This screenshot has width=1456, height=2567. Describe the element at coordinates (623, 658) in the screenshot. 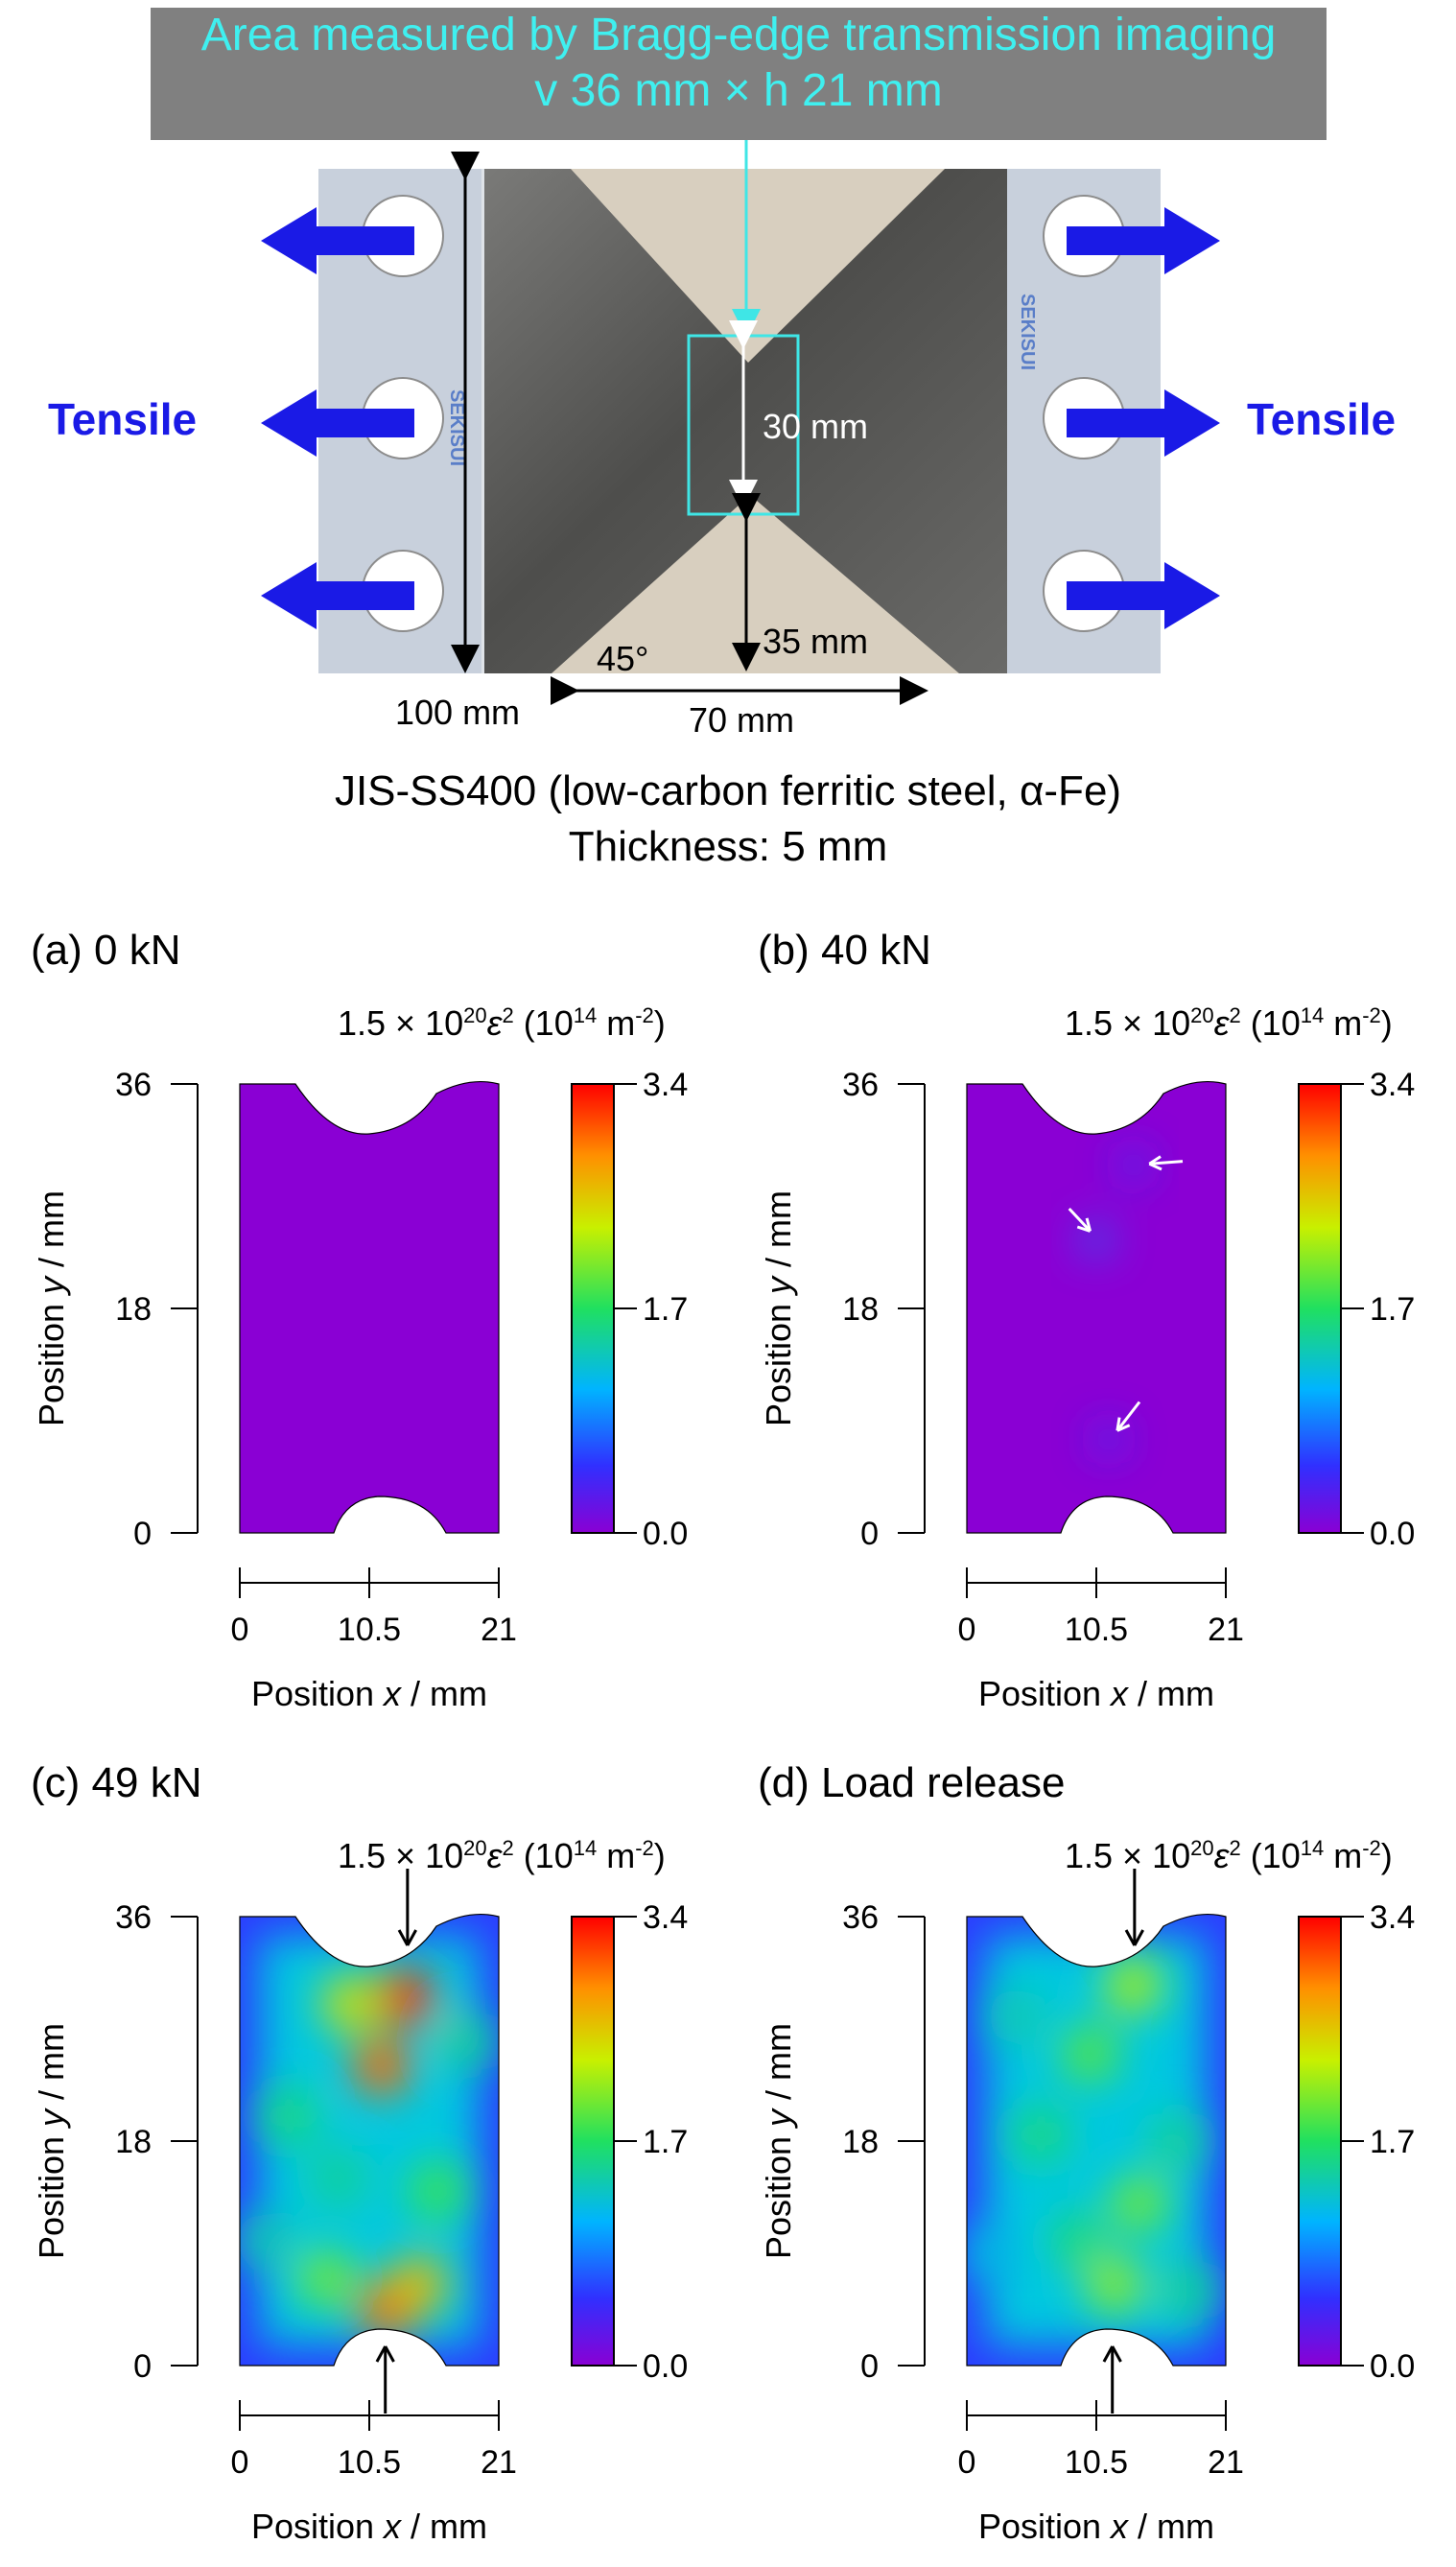

I see `dim-label-45deg: 45°` at that location.